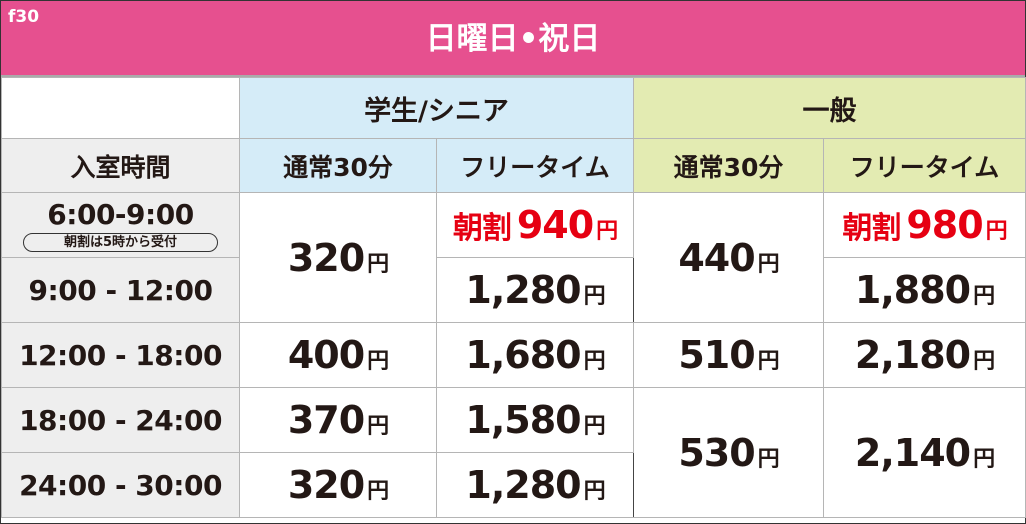  I want to click on price-value: 400, so click(326, 355).